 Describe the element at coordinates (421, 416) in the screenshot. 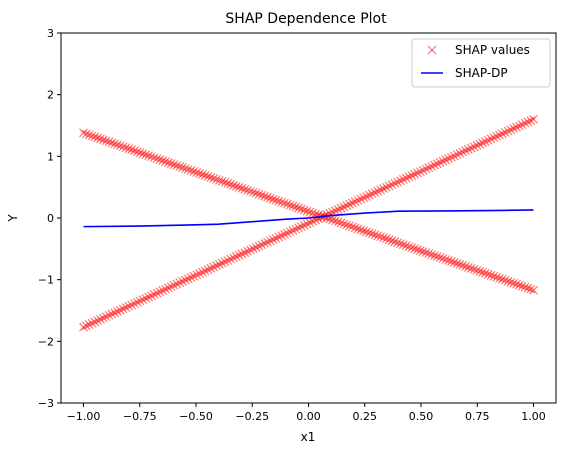

I see `x-tick-label: 0.50` at that location.